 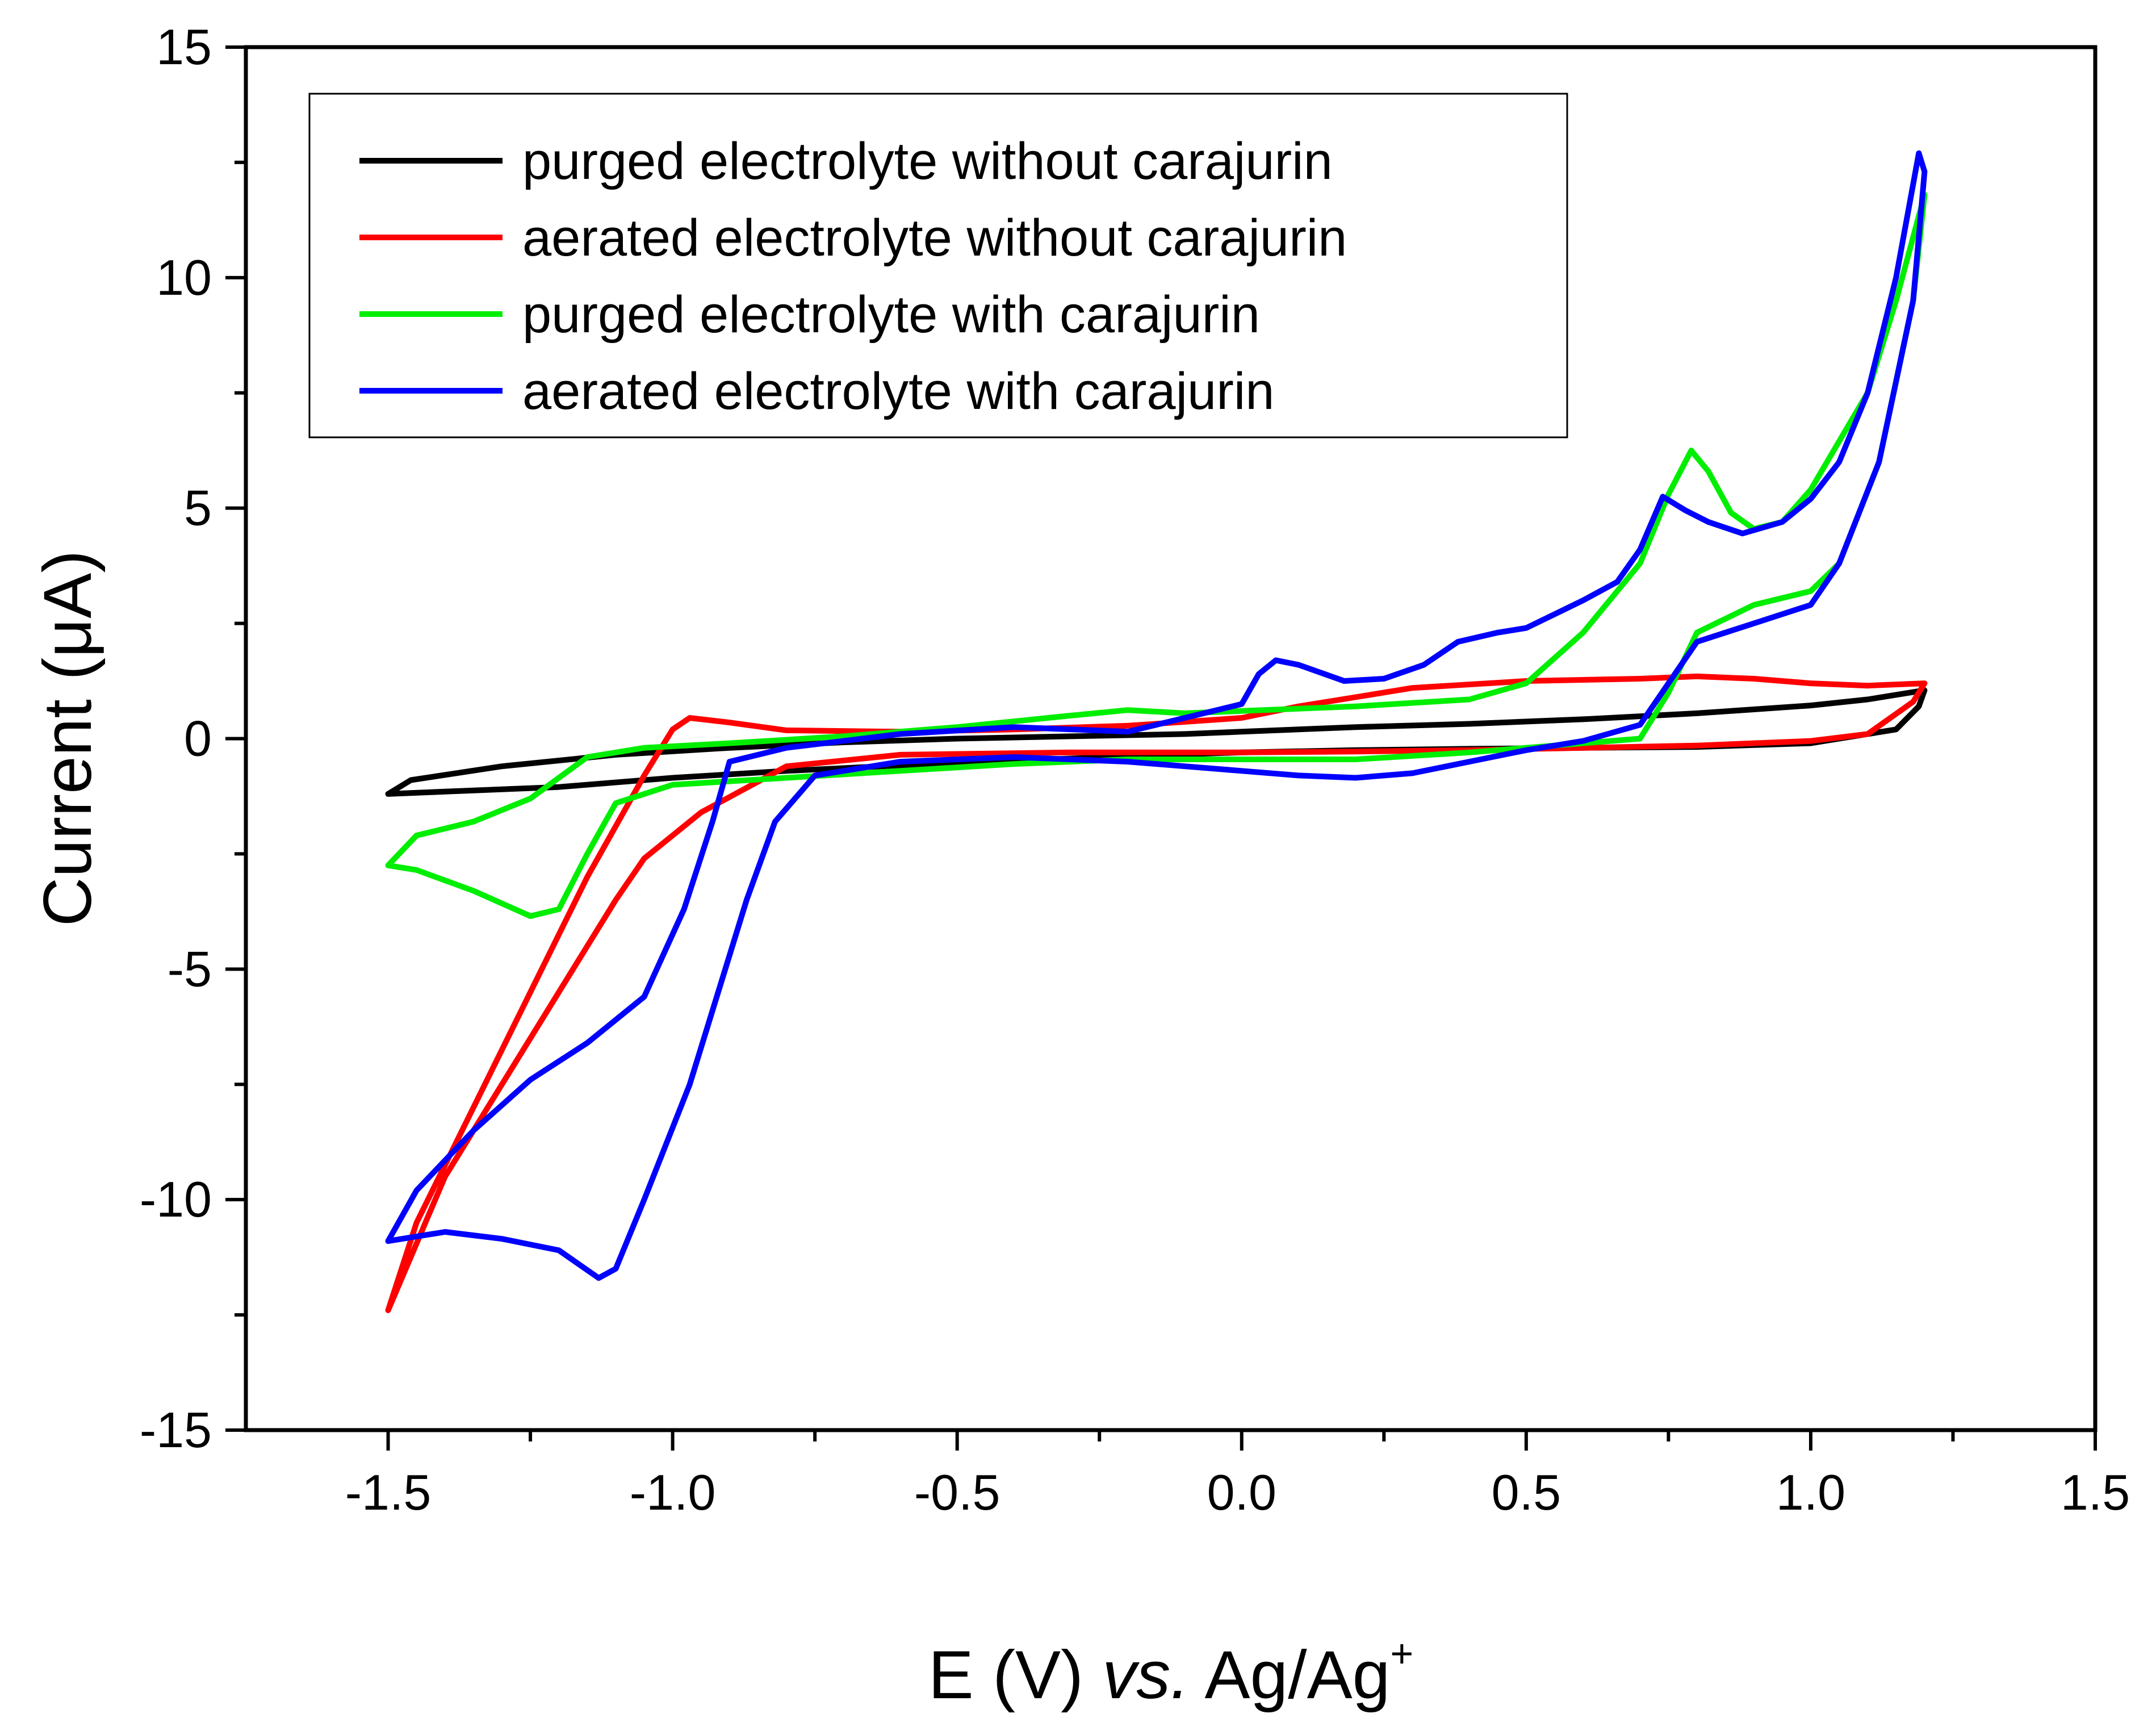 What do you see at coordinates (184, 47) in the screenshot?
I see `y-tick-label: 15` at bounding box center [184, 47].